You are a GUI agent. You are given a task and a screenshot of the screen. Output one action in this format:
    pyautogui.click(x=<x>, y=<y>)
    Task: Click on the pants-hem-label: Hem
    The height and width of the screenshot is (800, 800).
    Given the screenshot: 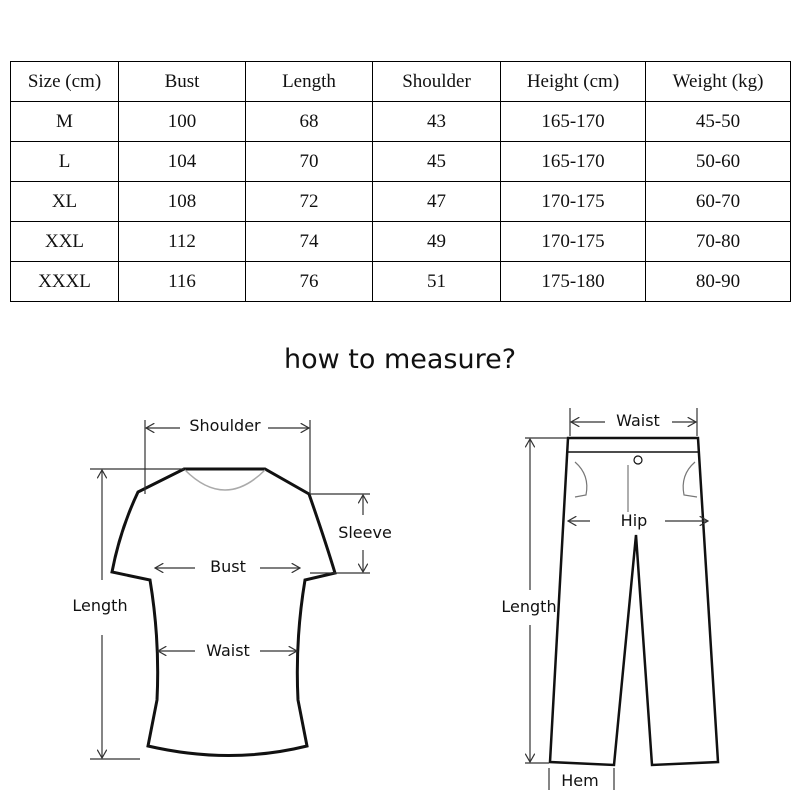 What is the action you would take?
    pyautogui.click(x=579, y=780)
    